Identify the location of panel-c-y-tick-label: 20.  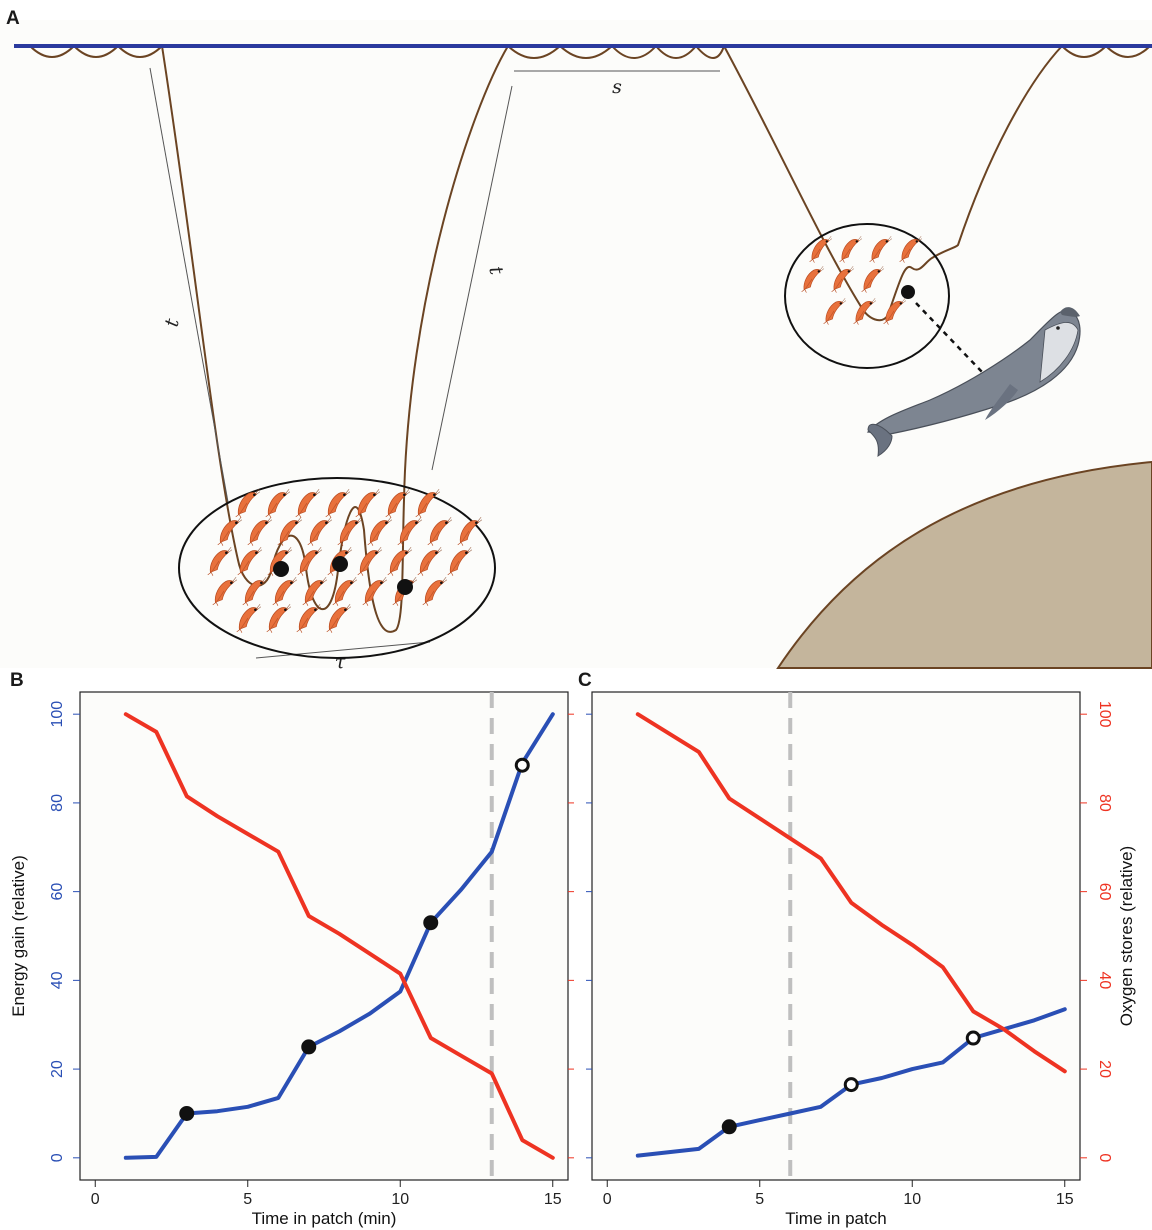
(1104, 1069).